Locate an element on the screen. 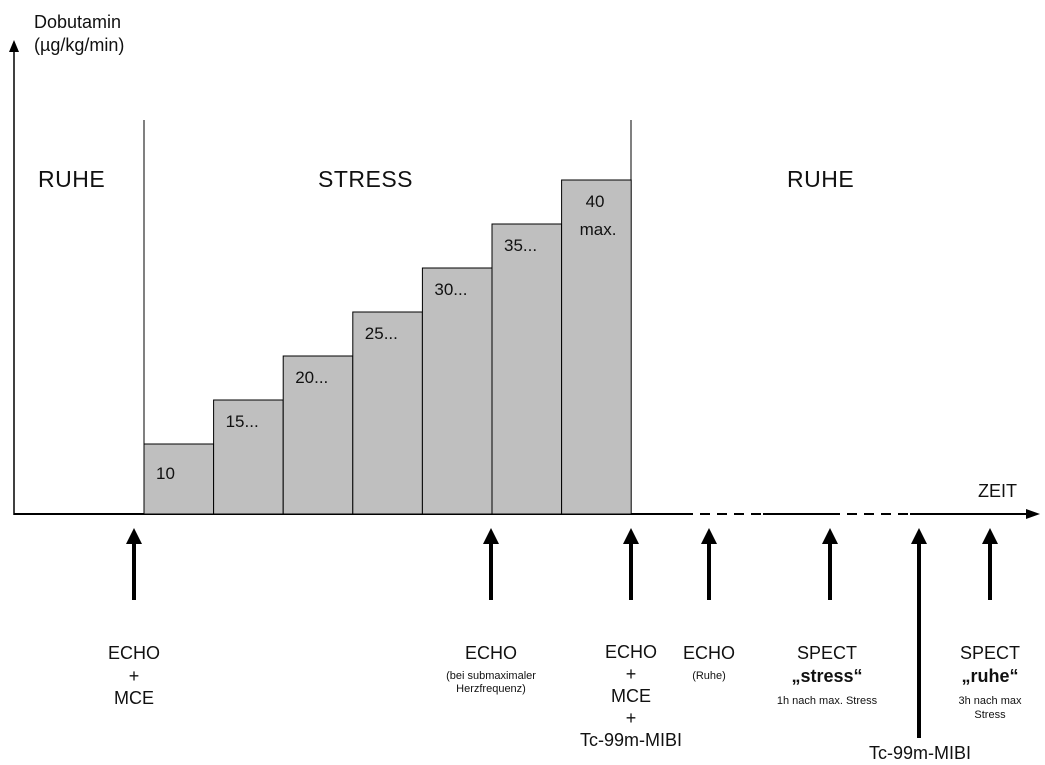 The height and width of the screenshot is (765, 1045). event-echo-rest-note1: (Ruhe) is located at coordinates (709, 677).